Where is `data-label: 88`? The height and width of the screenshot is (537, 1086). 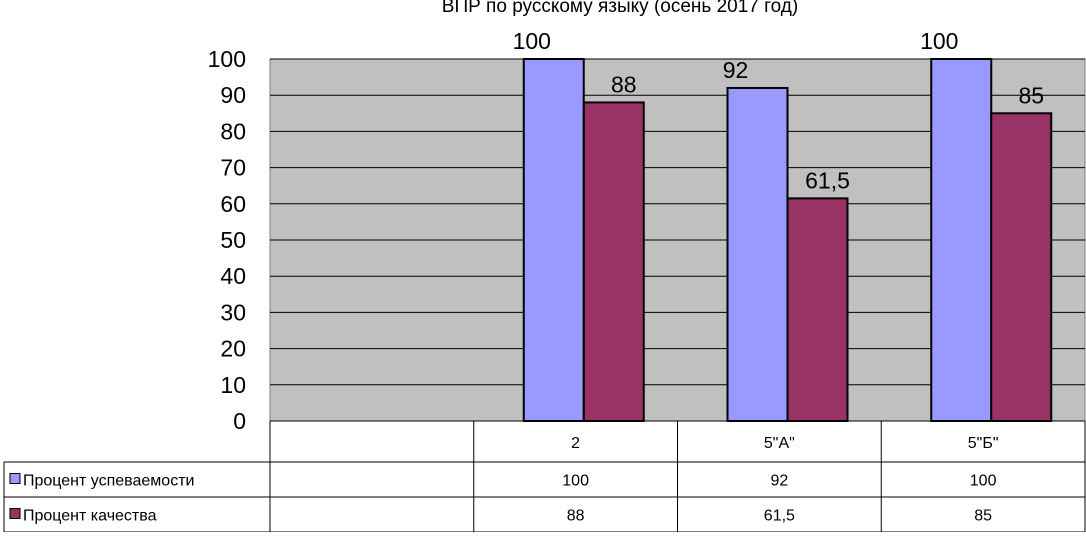 data-label: 88 is located at coordinates (624, 84).